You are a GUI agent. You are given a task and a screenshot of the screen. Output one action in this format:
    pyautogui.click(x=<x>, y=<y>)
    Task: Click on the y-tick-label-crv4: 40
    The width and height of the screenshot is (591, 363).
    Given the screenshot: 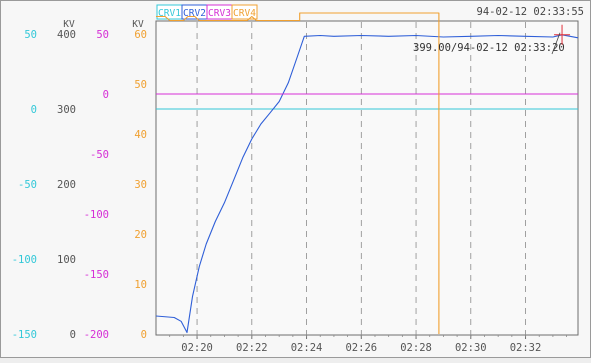 What is the action you would take?
    pyautogui.click(x=140, y=135)
    